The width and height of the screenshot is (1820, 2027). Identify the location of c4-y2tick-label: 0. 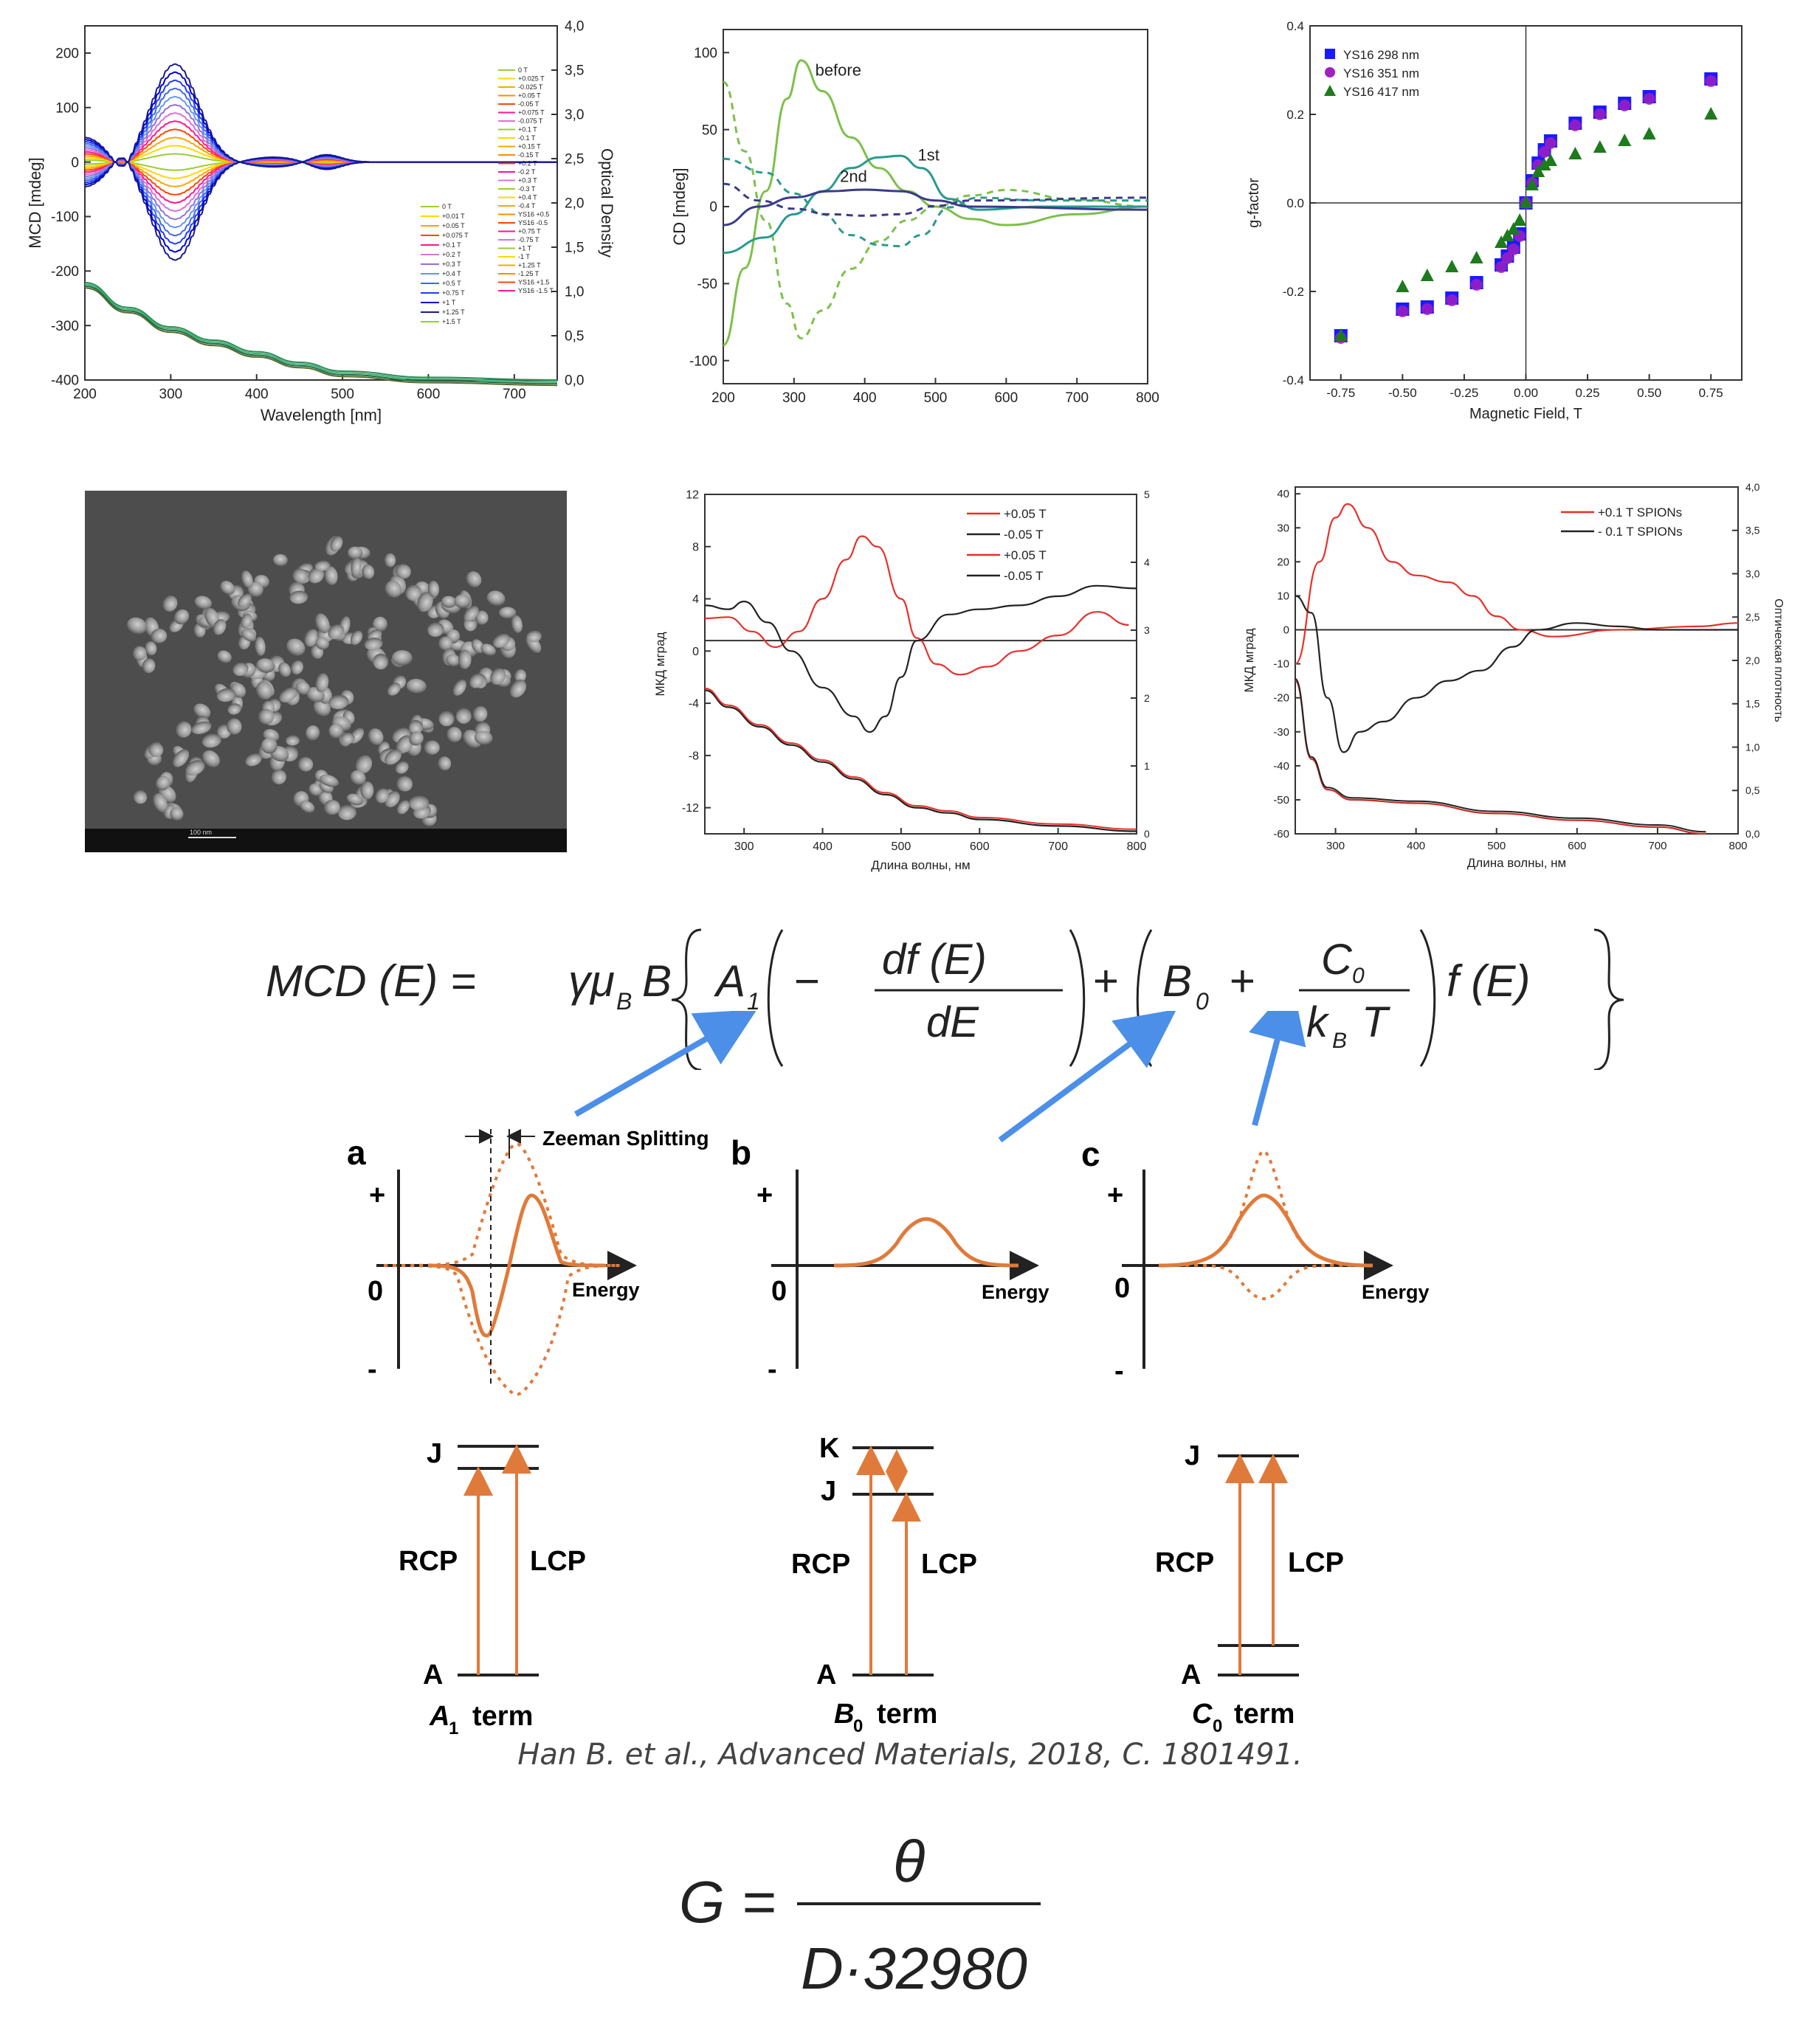
(1147, 834).